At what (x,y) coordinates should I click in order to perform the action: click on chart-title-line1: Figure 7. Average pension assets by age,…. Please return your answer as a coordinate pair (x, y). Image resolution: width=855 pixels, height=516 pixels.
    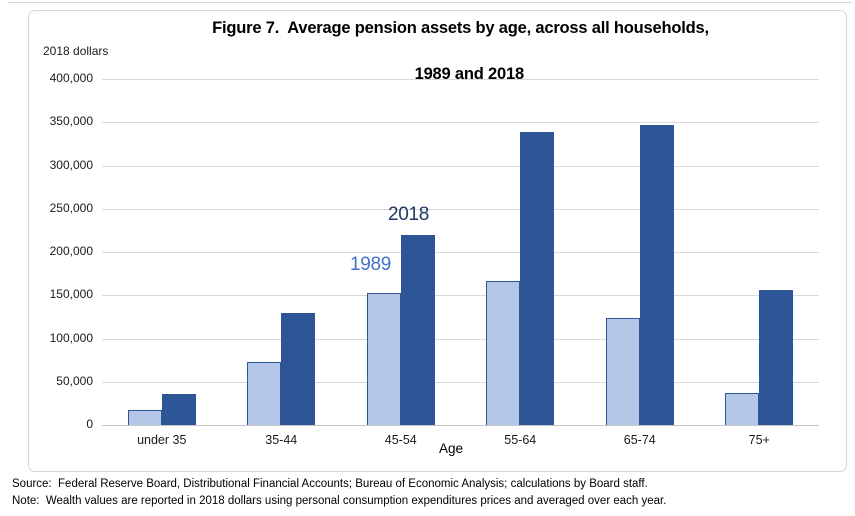
    Looking at the image, I should click on (460, 28).